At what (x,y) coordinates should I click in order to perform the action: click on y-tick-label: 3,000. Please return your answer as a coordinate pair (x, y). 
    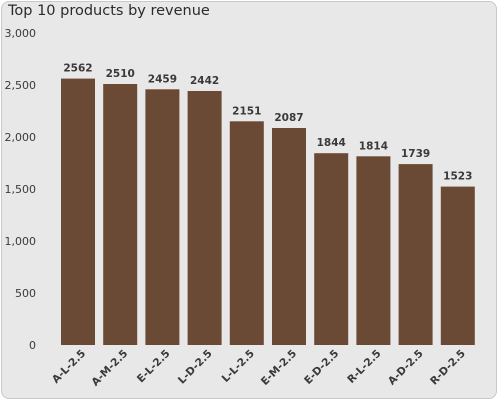
    Looking at the image, I should click on (21, 33).